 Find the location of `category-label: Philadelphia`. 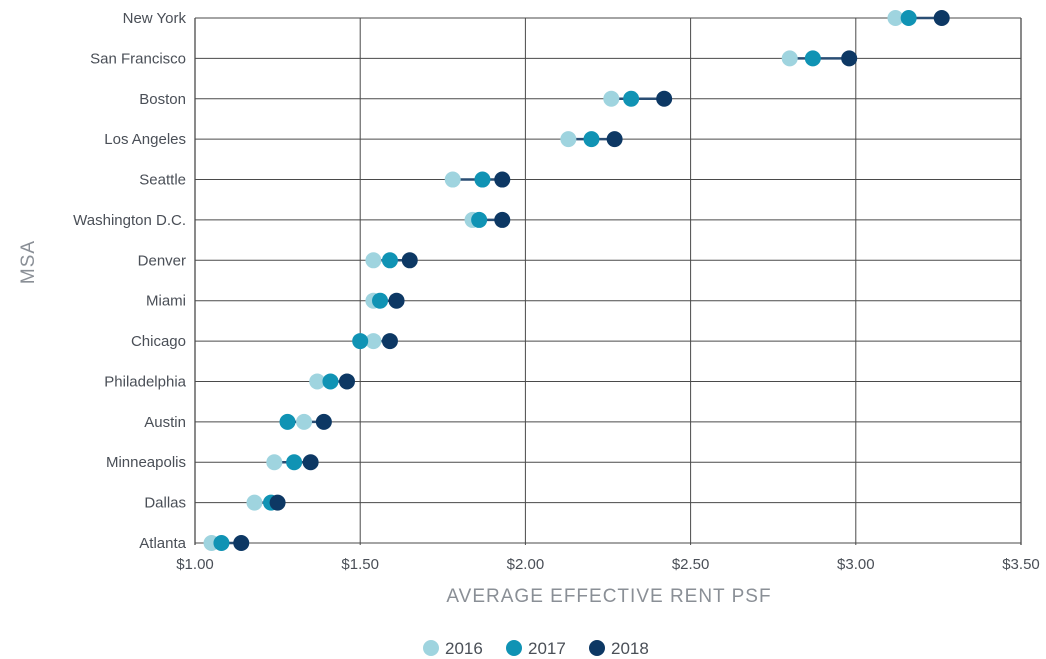

category-label: Philadelphia is located at coordinates (145, 381).